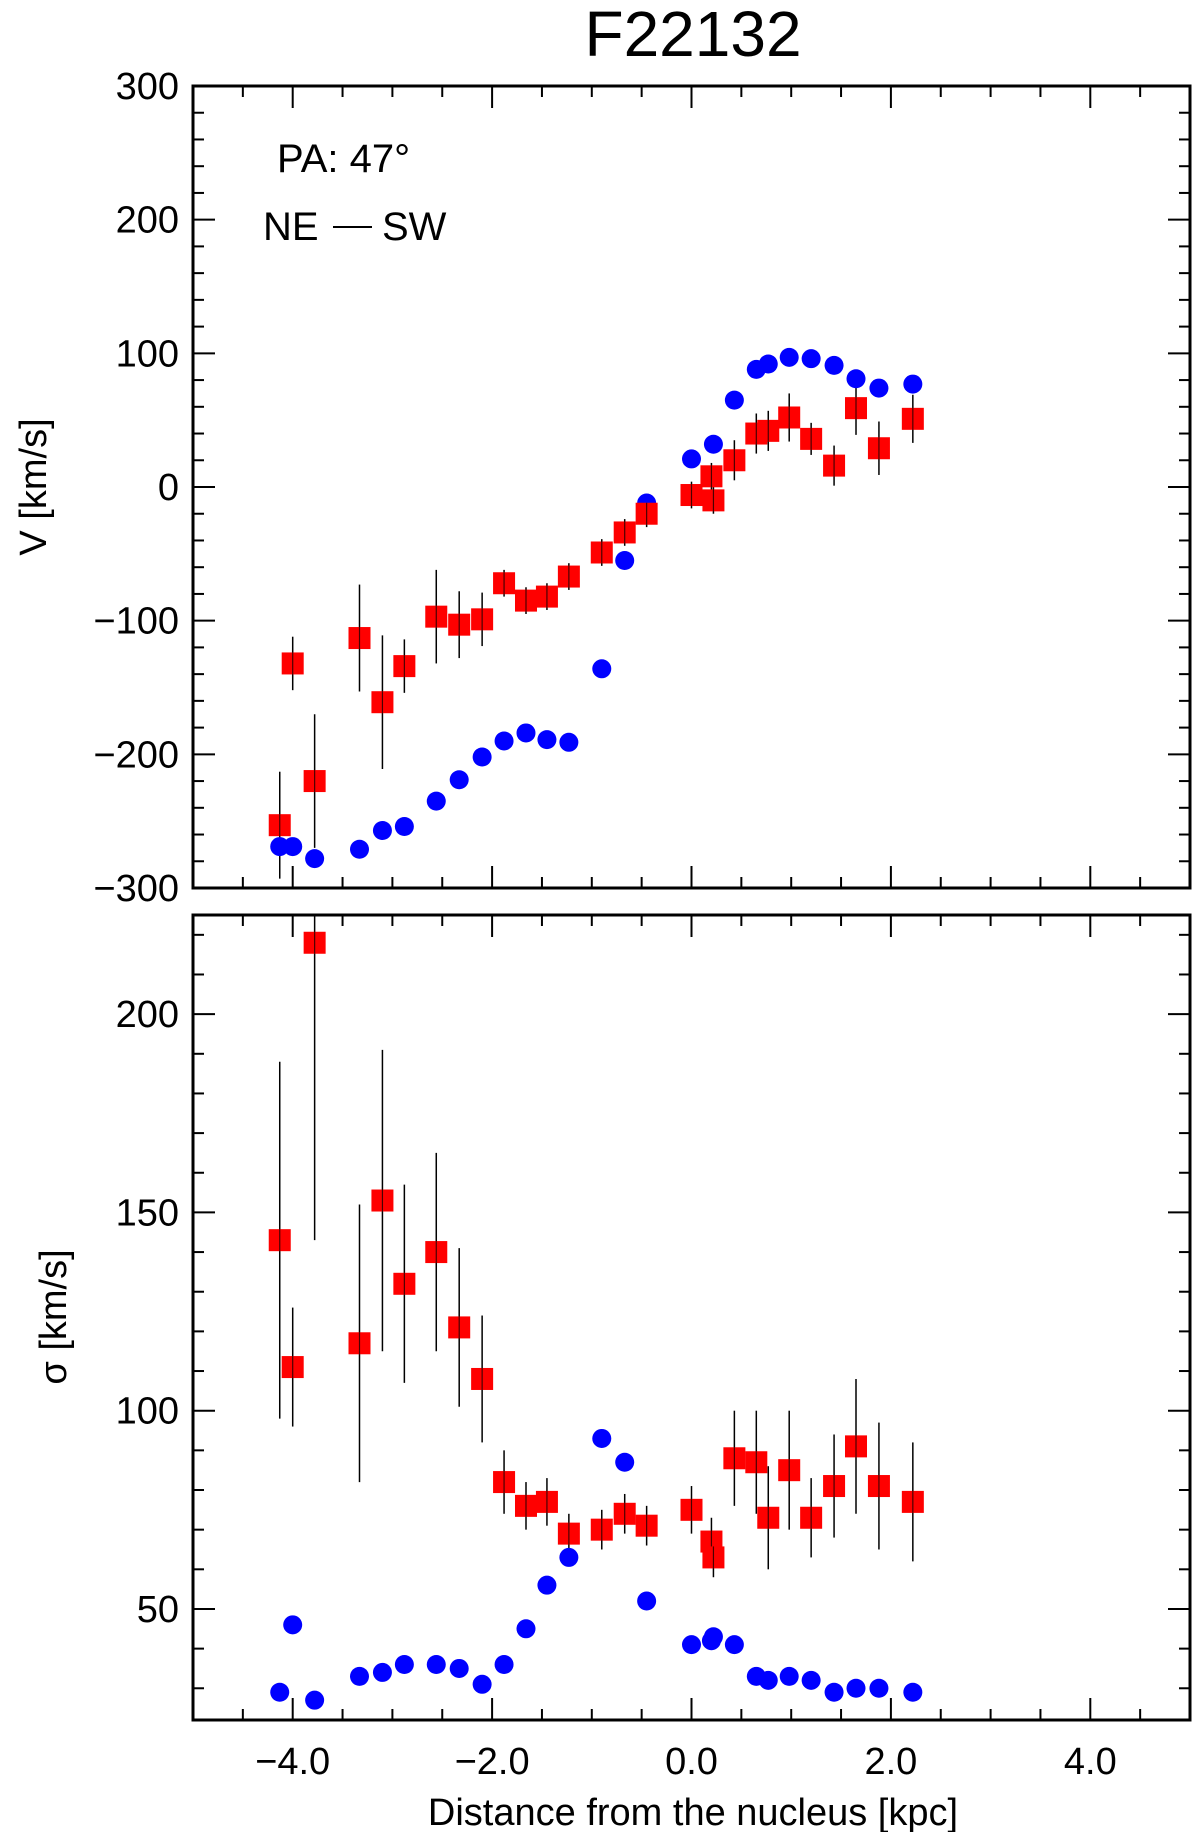  I want to click on y-tick-label: 0, so click(168, 488).